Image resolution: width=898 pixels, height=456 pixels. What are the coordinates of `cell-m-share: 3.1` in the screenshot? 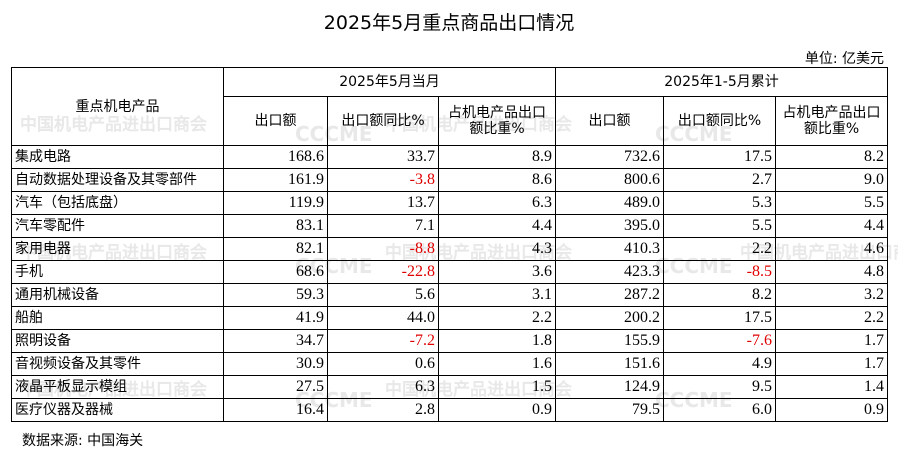 It's located at (497, 295).